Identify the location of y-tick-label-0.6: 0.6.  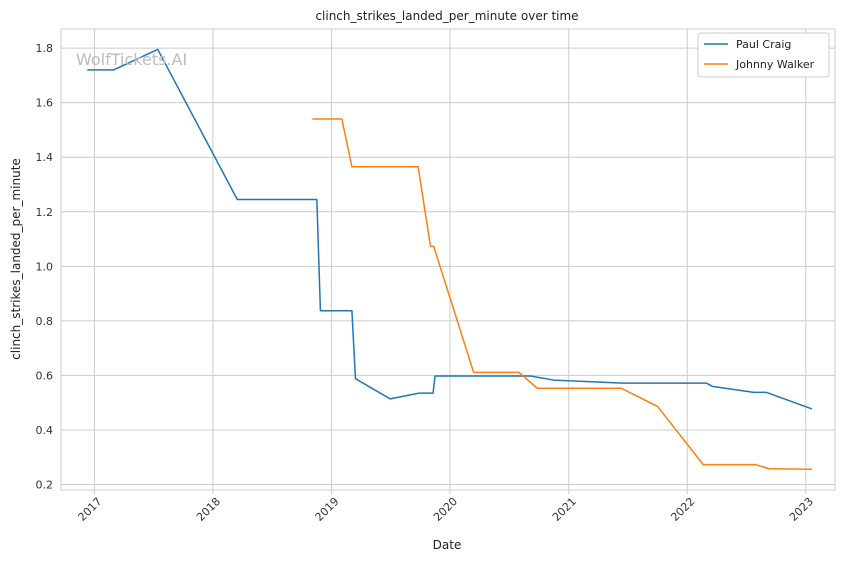
(45, 375).